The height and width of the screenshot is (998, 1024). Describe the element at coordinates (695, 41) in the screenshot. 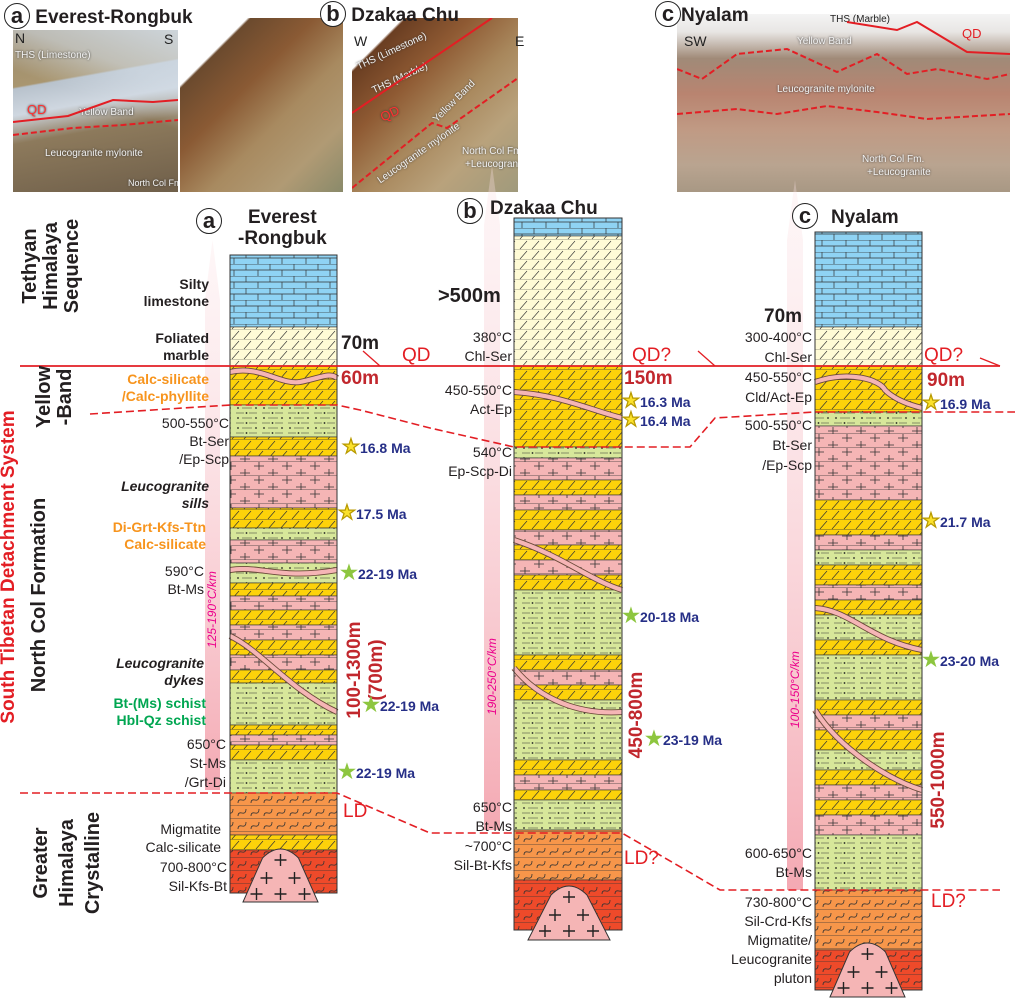

I see `photo-c-dir-left: SW` at that location.